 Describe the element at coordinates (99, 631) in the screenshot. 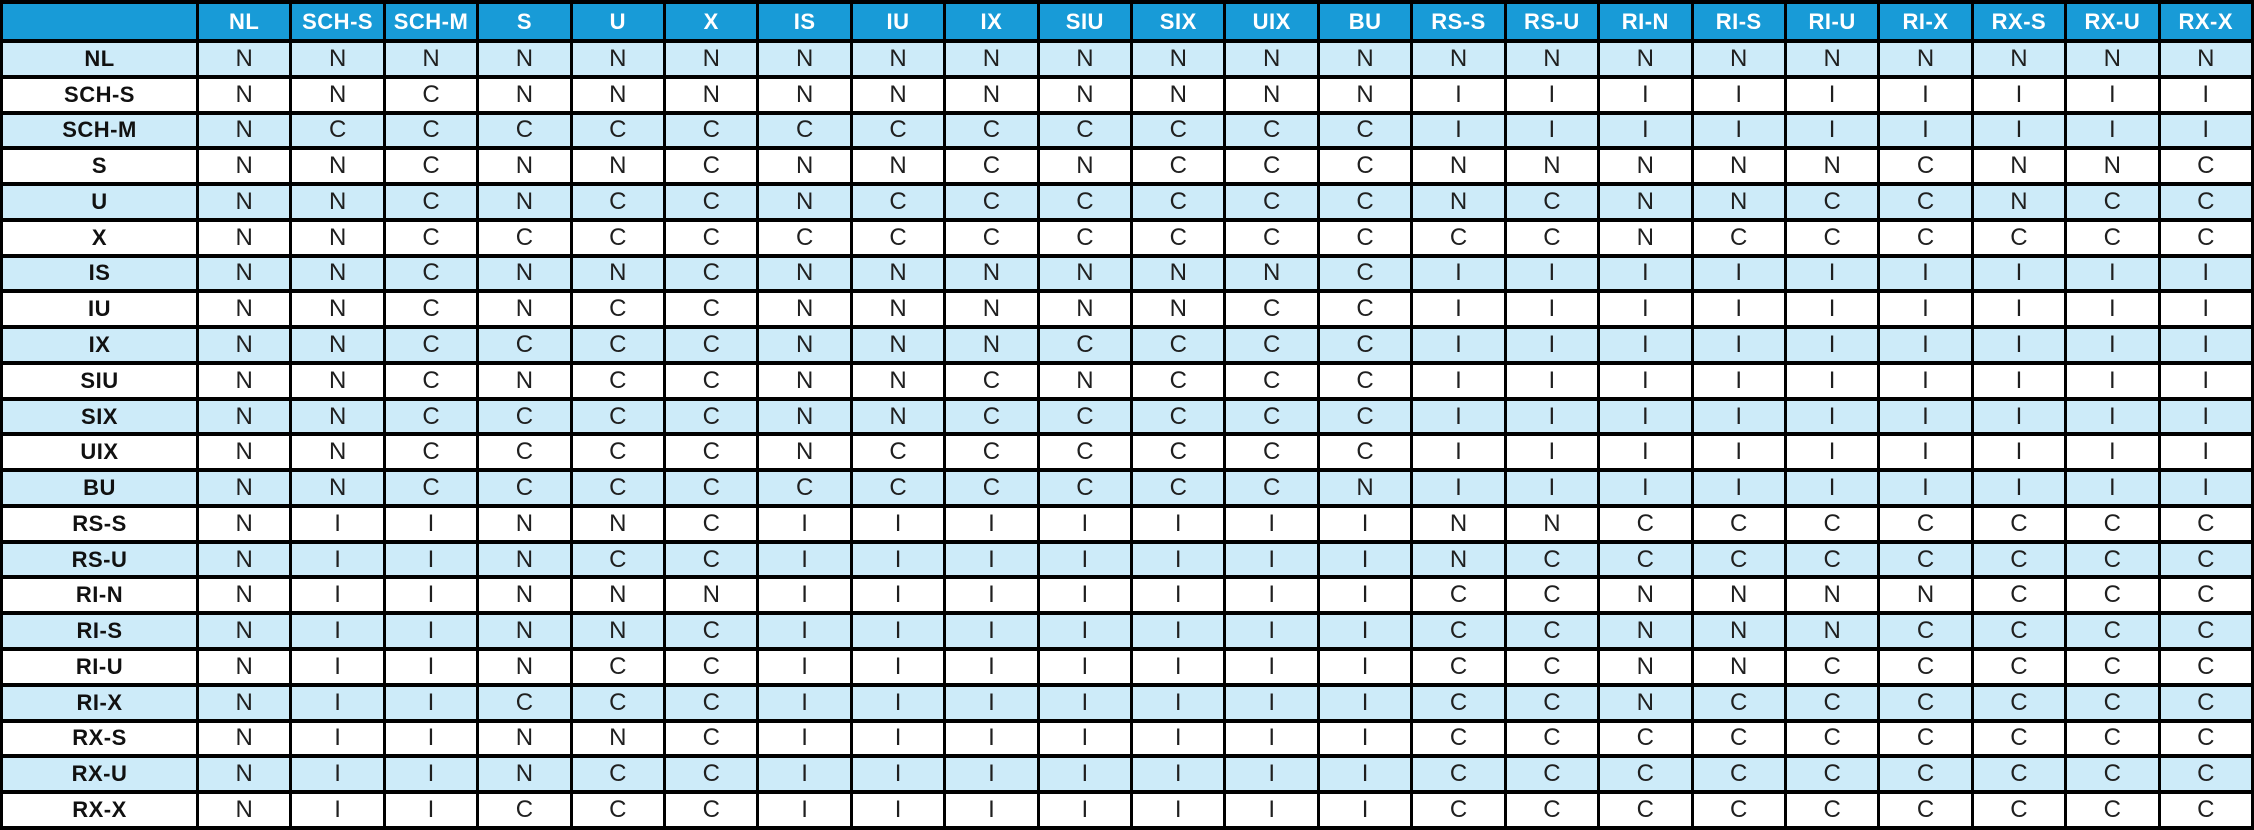

I see `row-header: RI-S` at that location.